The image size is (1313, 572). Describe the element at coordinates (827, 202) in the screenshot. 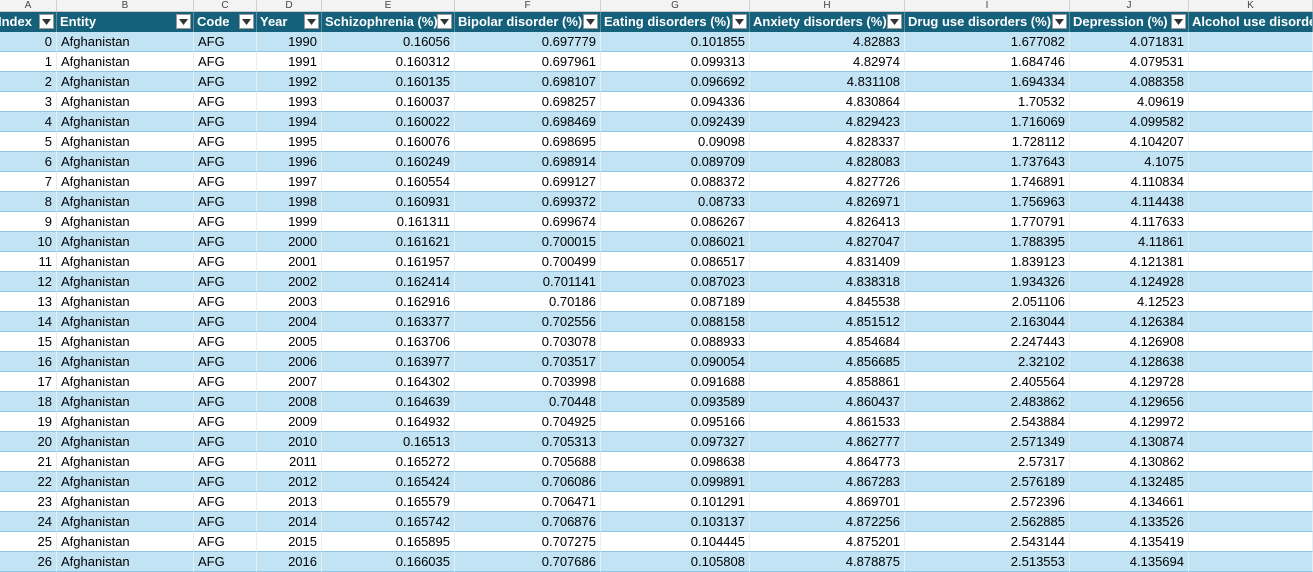

I see `table-cell: 4.826971` at that location.